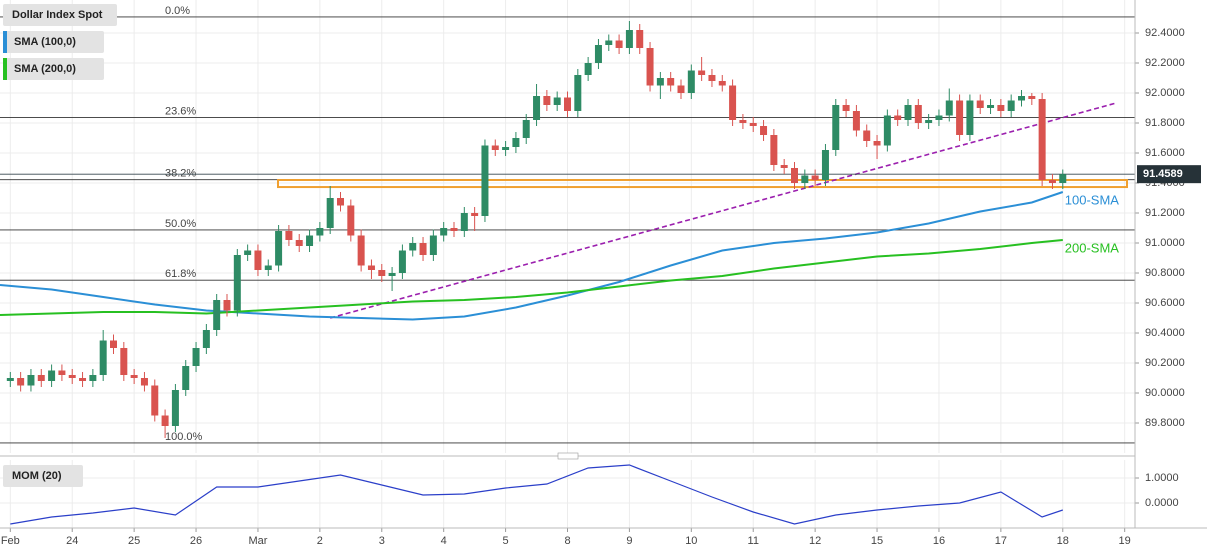 Image resolution: width=1207 pixels, height=560 pixels. Describe the element at coordinates (1162, 503) in the screenshot. I see `y-tick-label: 0.0000` at that location.